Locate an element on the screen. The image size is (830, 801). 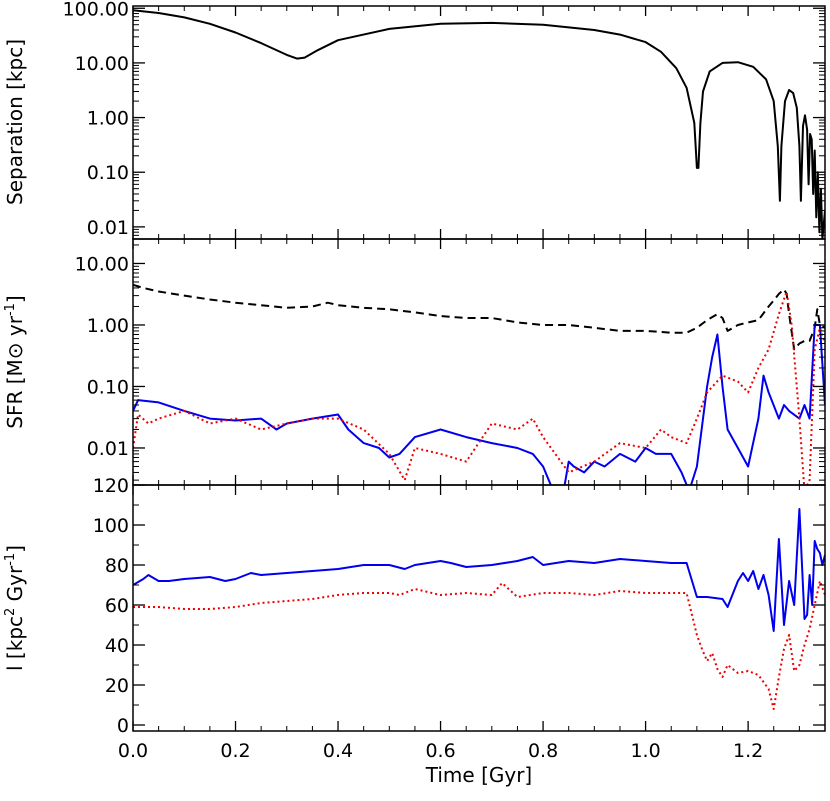
sfr-ylabel-exponent: -1 is located at coordinates (10, 309).